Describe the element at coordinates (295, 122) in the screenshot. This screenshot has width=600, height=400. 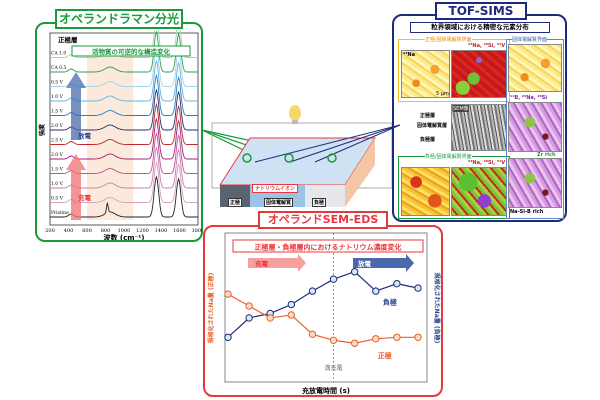
I see `bulb-base` at that location.